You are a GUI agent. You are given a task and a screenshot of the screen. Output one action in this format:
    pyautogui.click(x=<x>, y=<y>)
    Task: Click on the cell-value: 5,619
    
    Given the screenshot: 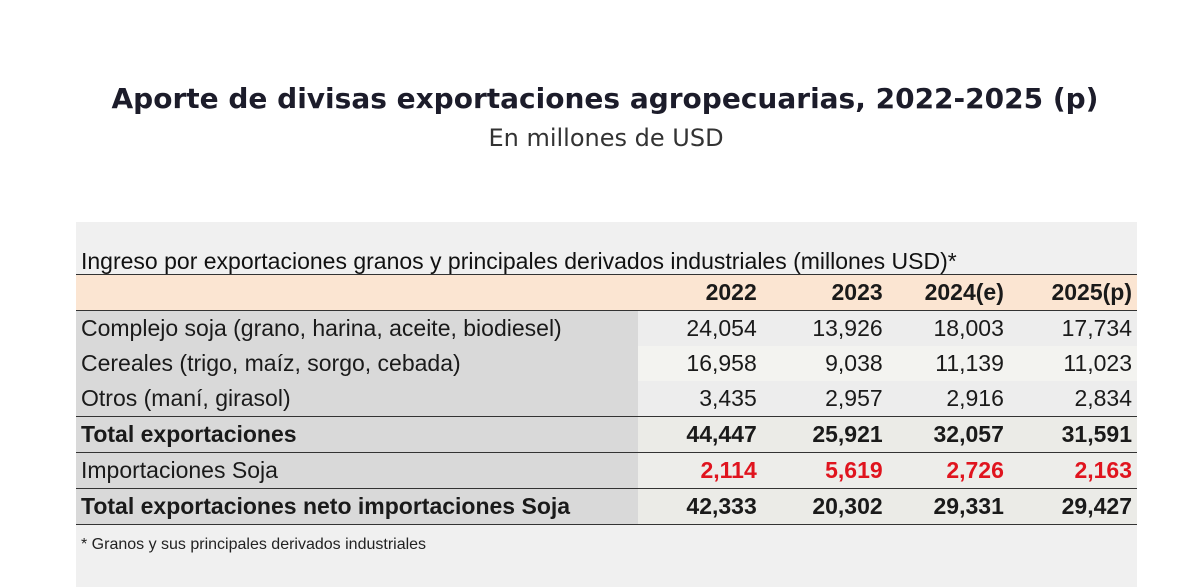 What is the action you would take?
    pyautogui.click(x=819, y=470)
    